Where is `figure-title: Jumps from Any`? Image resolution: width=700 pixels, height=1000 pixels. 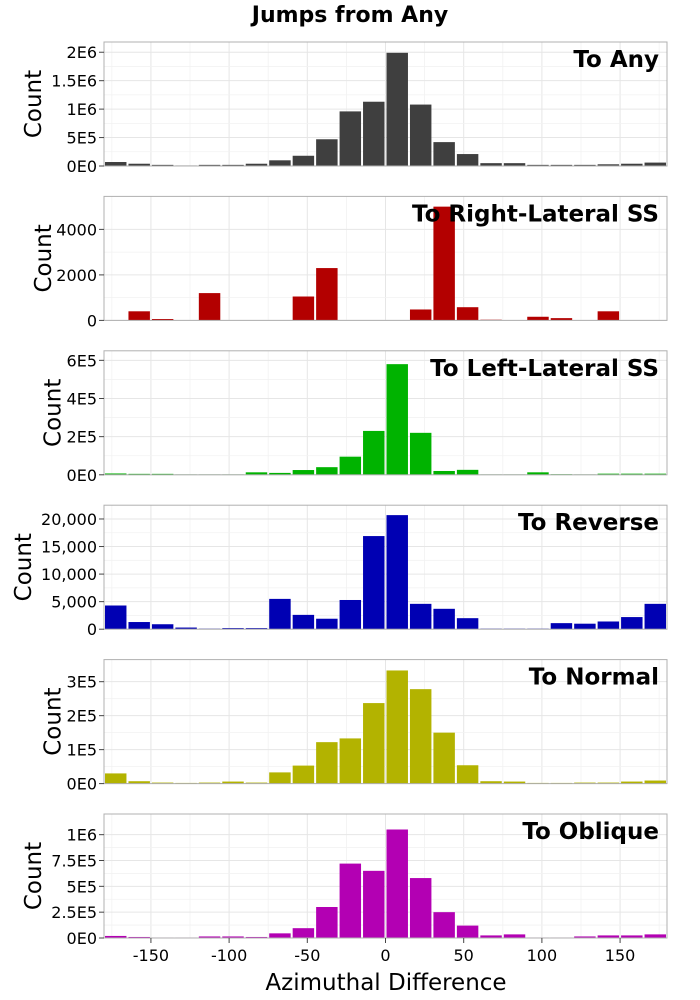 figure-title: Jumps from Any is located at coordinates (349, 15).